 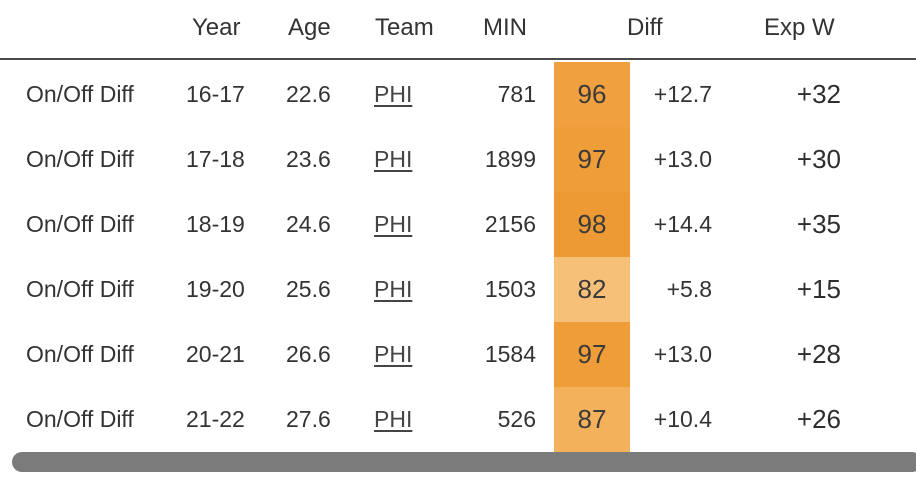 I want to click on diff-value: +12.7, so click(x=682, y=94).